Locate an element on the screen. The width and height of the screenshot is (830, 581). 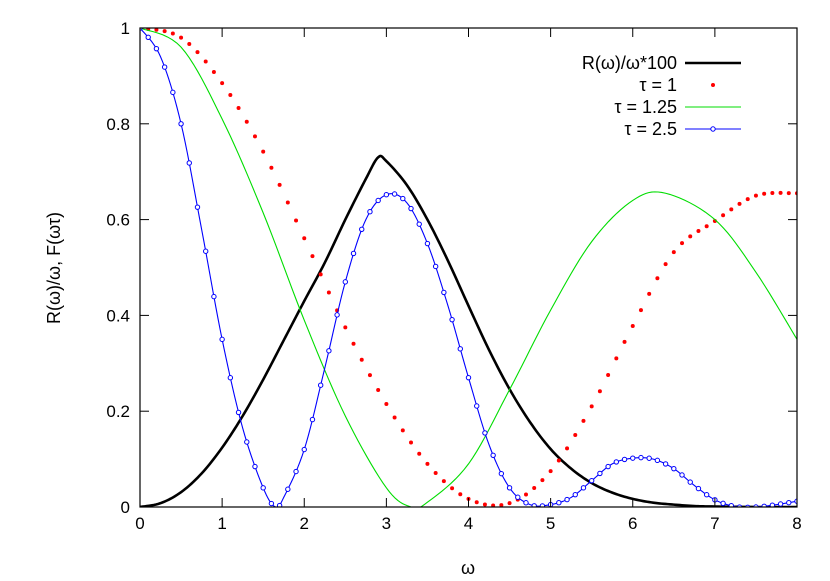
y-axis-label: R(ω)/ω, F(ωτ) is located at coordinates (54, 268).